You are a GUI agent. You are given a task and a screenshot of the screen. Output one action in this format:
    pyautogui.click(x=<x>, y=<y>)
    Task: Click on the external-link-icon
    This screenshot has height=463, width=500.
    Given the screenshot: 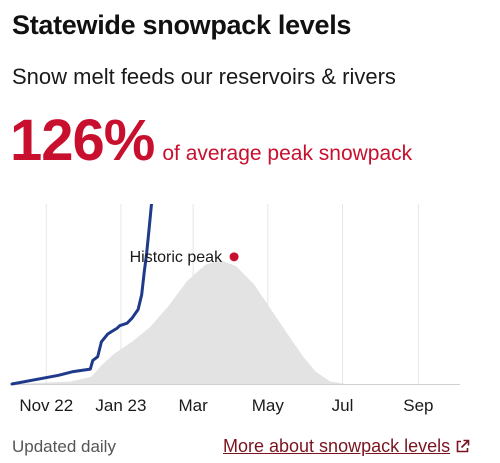 What is the action you would take?
    pyautogui.click(x=462, y=446)
    